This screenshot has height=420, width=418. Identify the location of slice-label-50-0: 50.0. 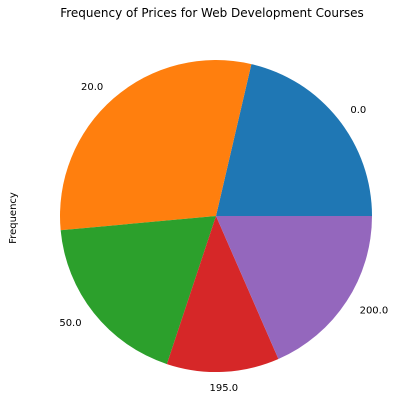
(70, 323).